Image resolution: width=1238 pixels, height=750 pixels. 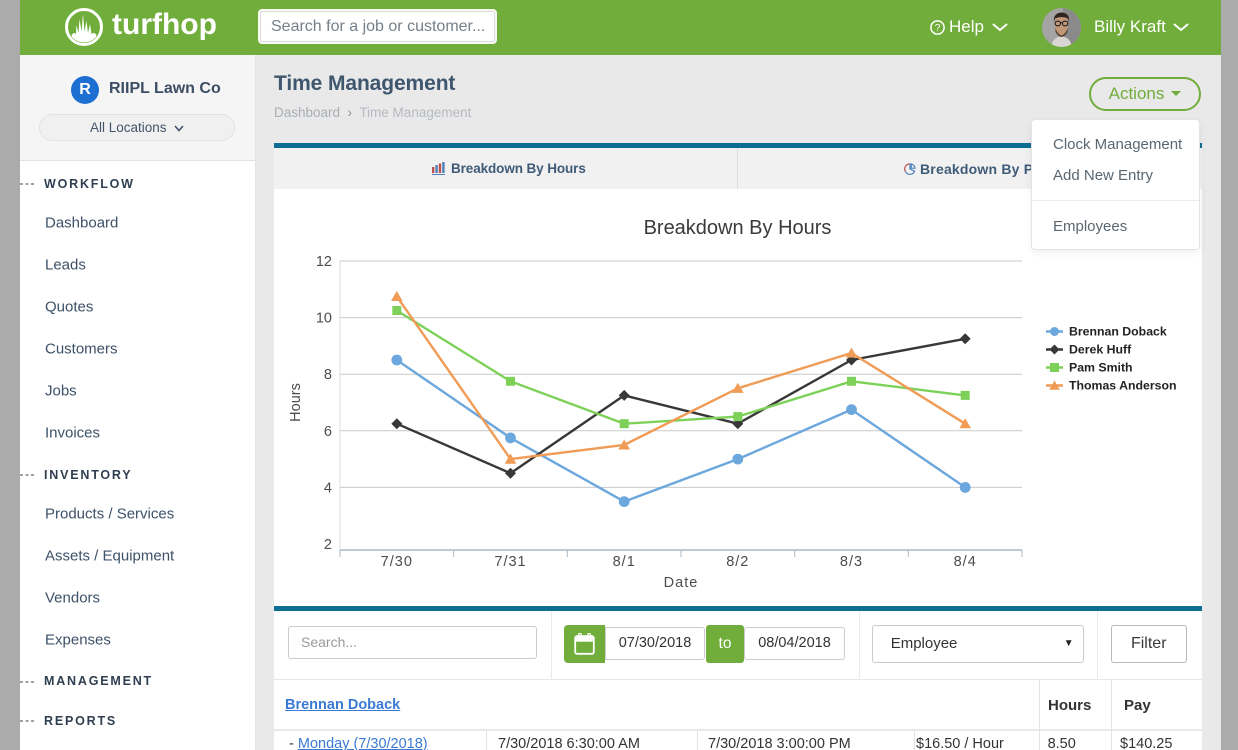 I want to click on svg-text: 7/31, so click(x=510, y=562).